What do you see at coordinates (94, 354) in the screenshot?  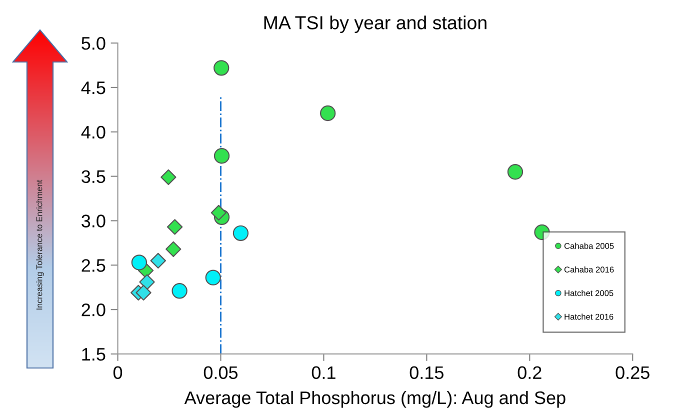 I see `y-tick-label: 1.5` at bounding box center [94, 354].